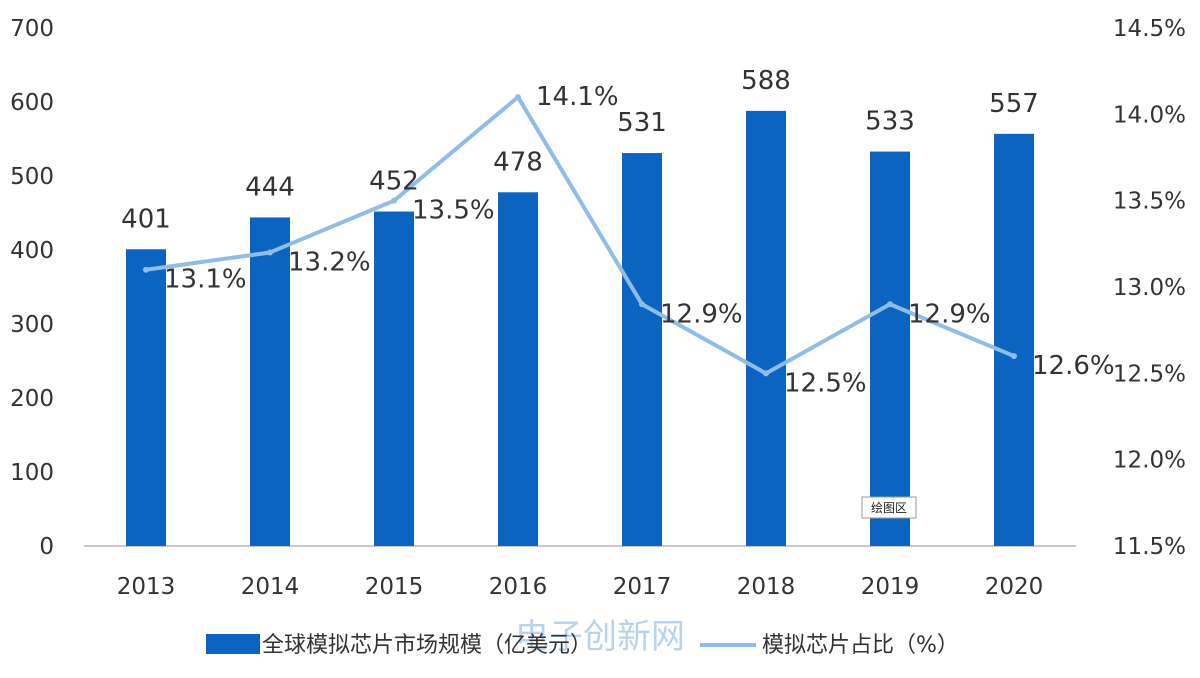  Describe the element at coordinates (642, 123) in the screenshot. I see `bar-value-label: 531` at that location.